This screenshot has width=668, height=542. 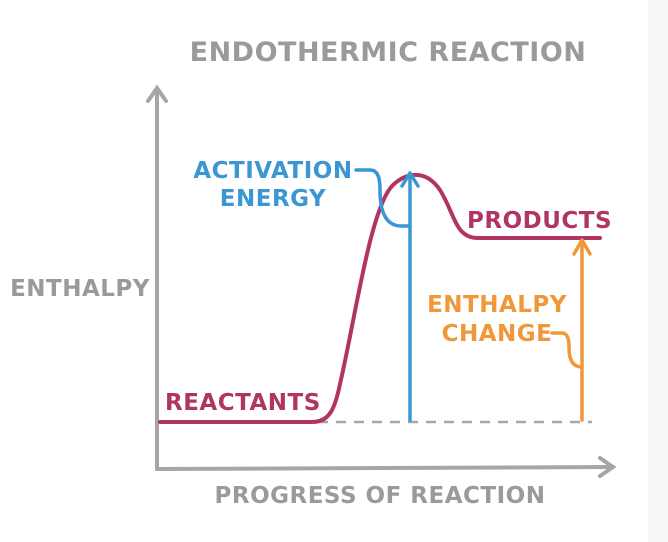 I want to click on x-axis-label: PROGRESS OF REACTION, so click(x=380, y=496).